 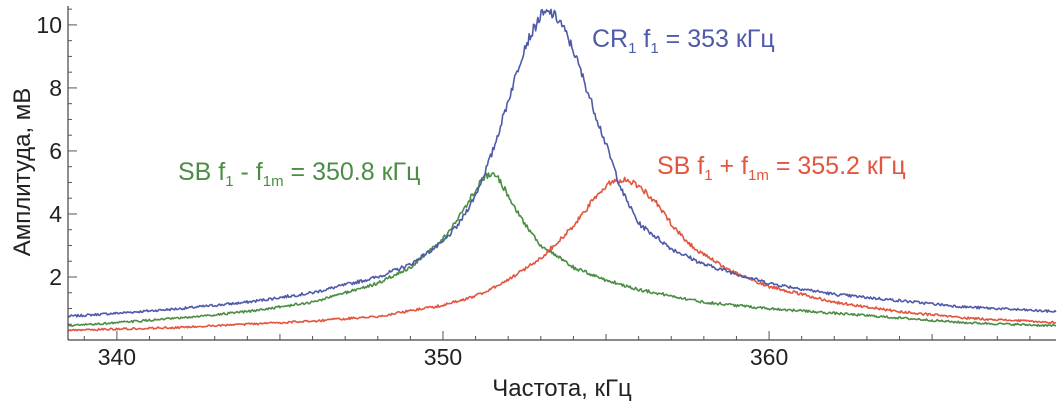 What do you see at coordinates (55, 88) in the screenshot?
I see `y-tick-label: 8` at bounding box center [55, 88].